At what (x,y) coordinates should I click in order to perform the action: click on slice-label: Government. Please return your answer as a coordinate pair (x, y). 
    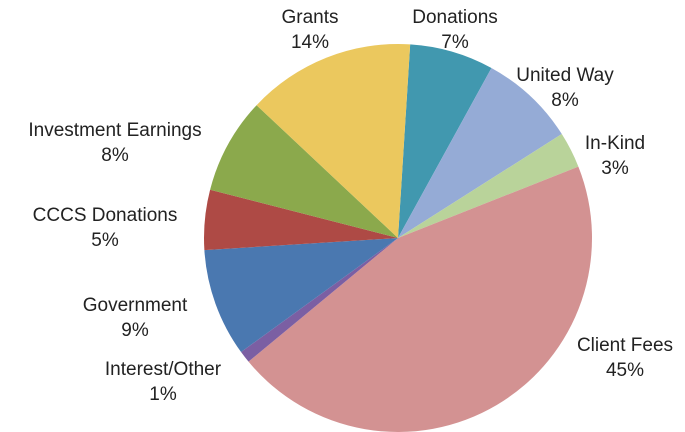
    Looking at the image, I should click on (135, 305).